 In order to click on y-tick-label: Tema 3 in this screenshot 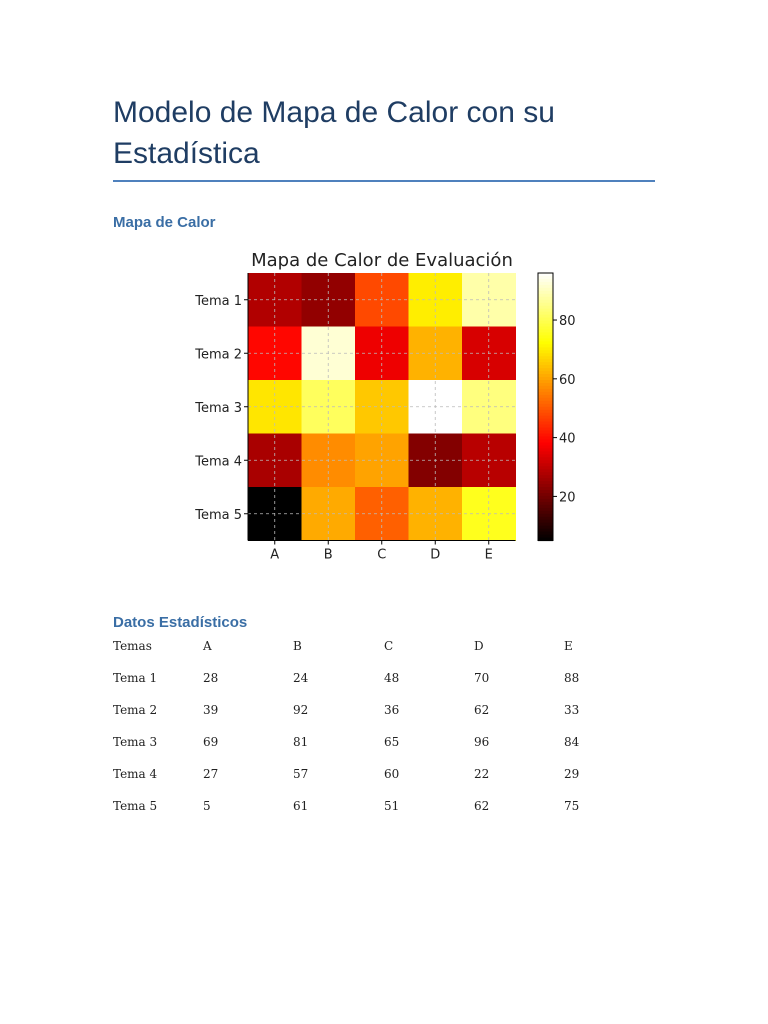, I will do `click(218, 408)`.